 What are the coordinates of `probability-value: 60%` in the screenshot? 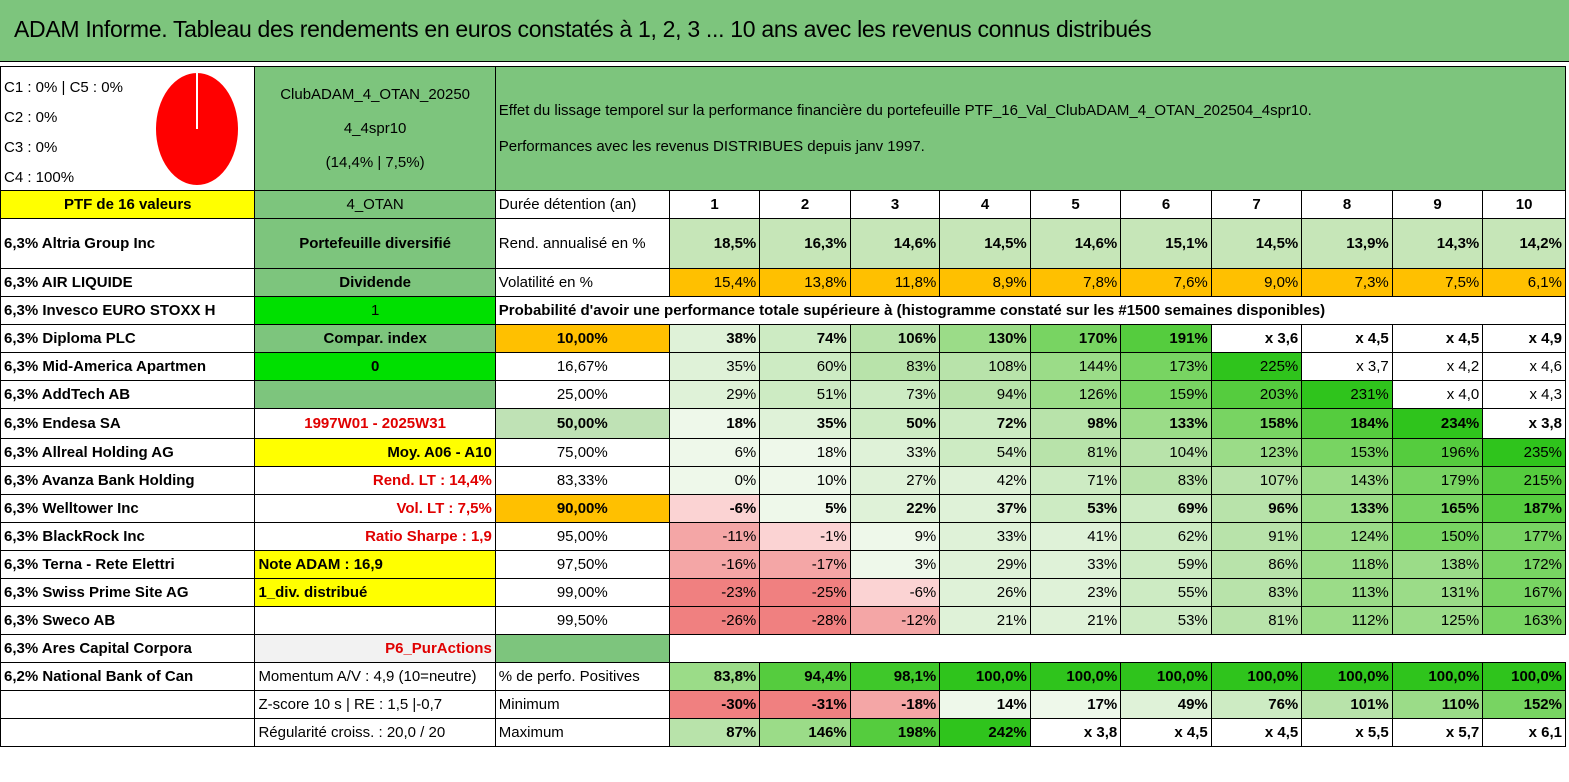 It's located at (805, 366).